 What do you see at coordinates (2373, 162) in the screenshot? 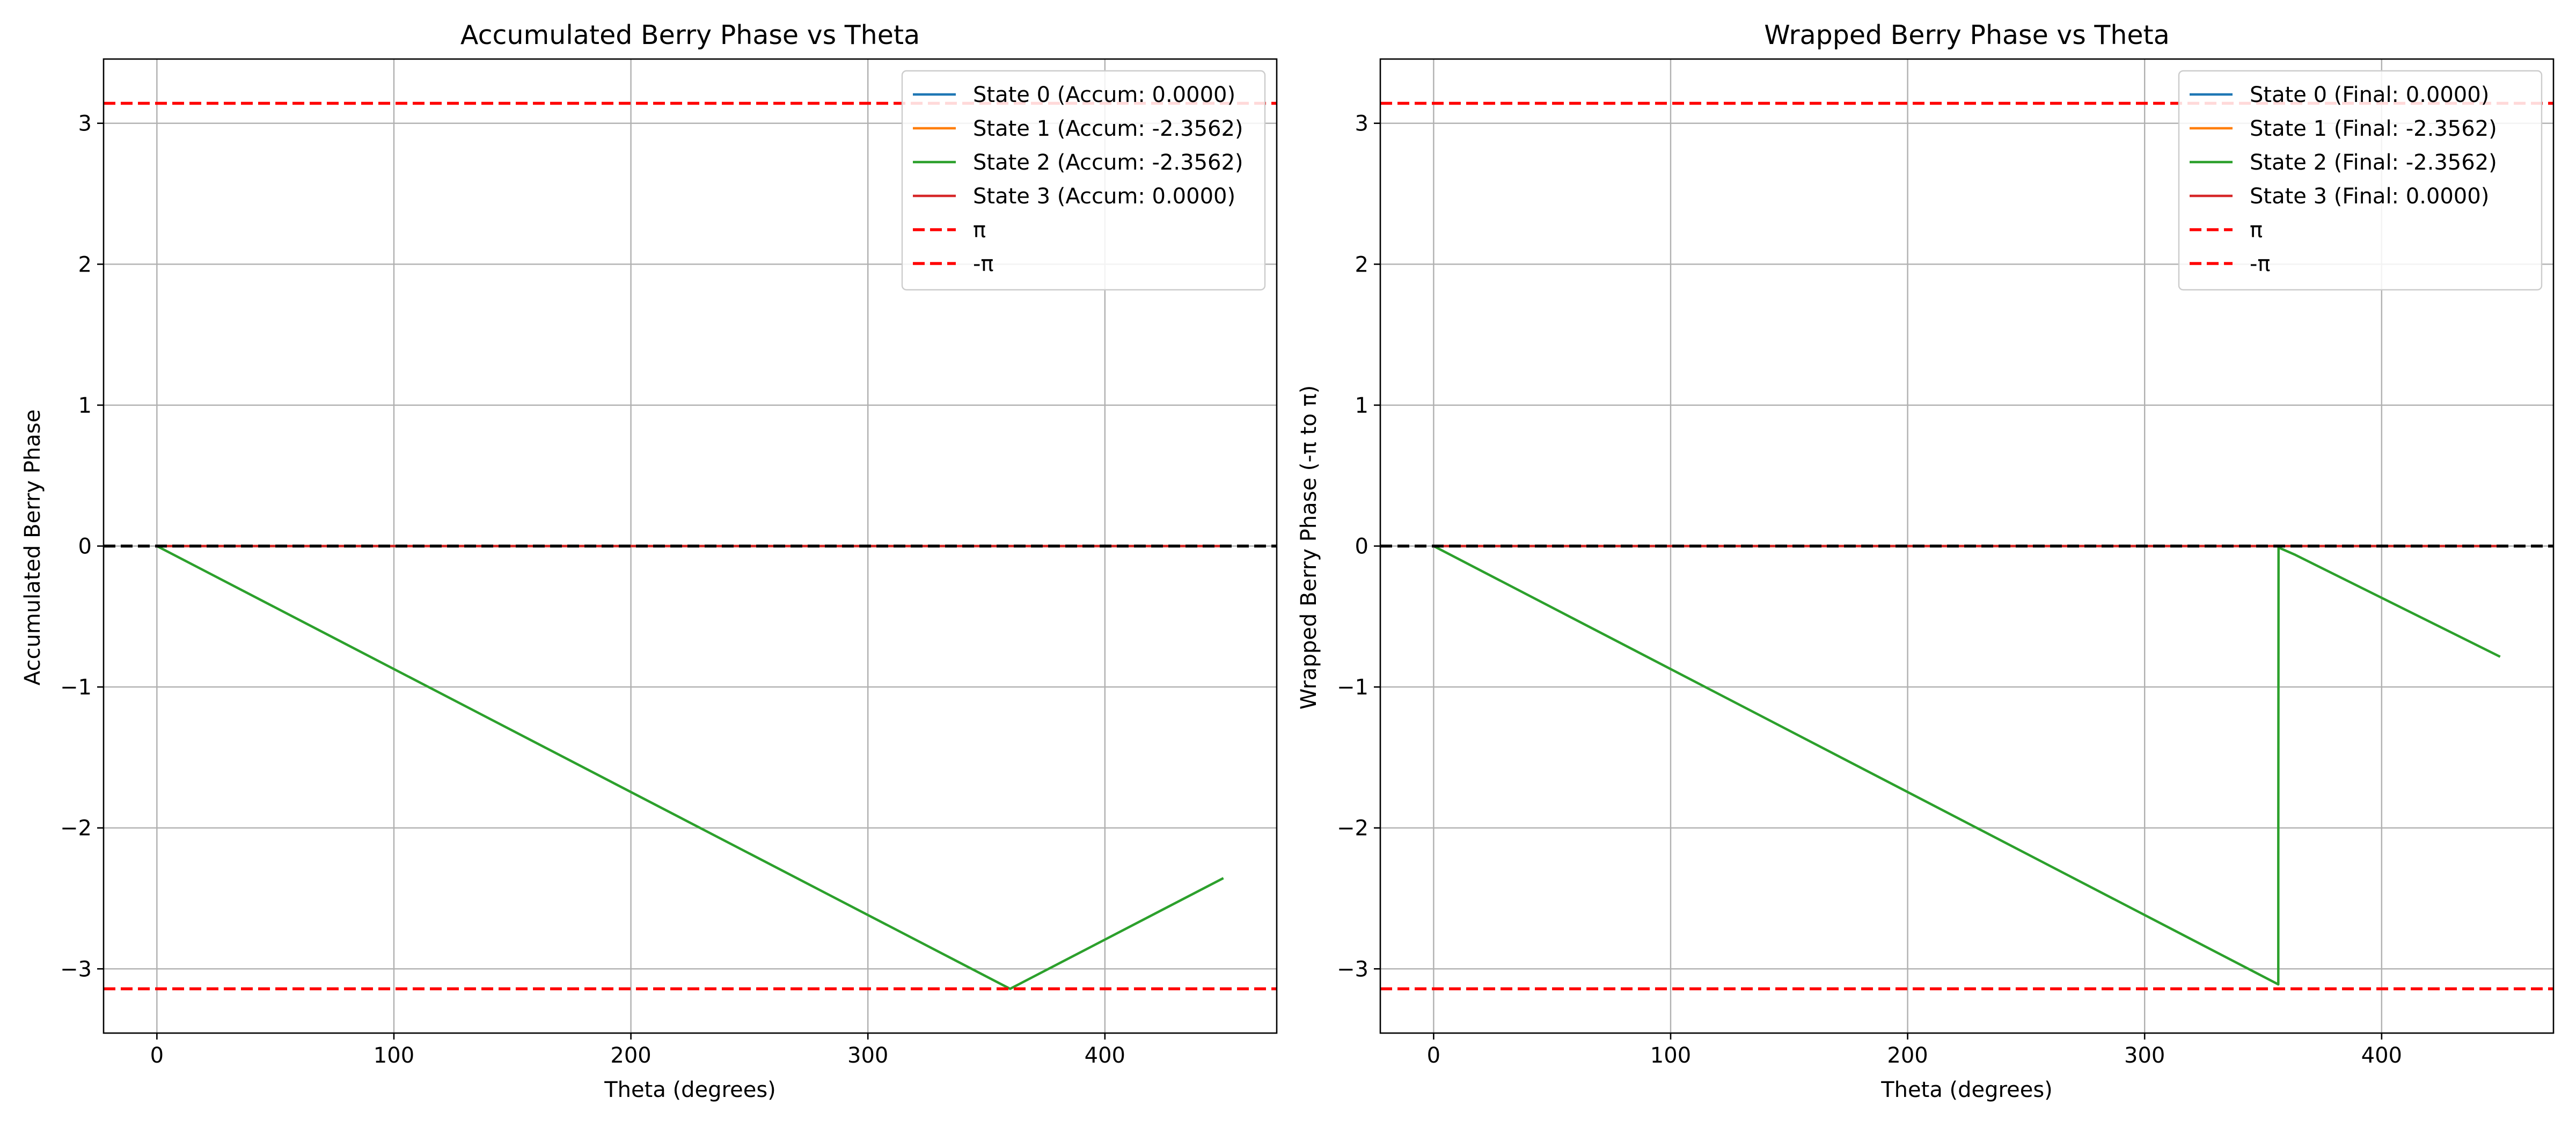
I see `legend-label: State 2 (Final: -2.3562)` at bounding box center [2373, 162].